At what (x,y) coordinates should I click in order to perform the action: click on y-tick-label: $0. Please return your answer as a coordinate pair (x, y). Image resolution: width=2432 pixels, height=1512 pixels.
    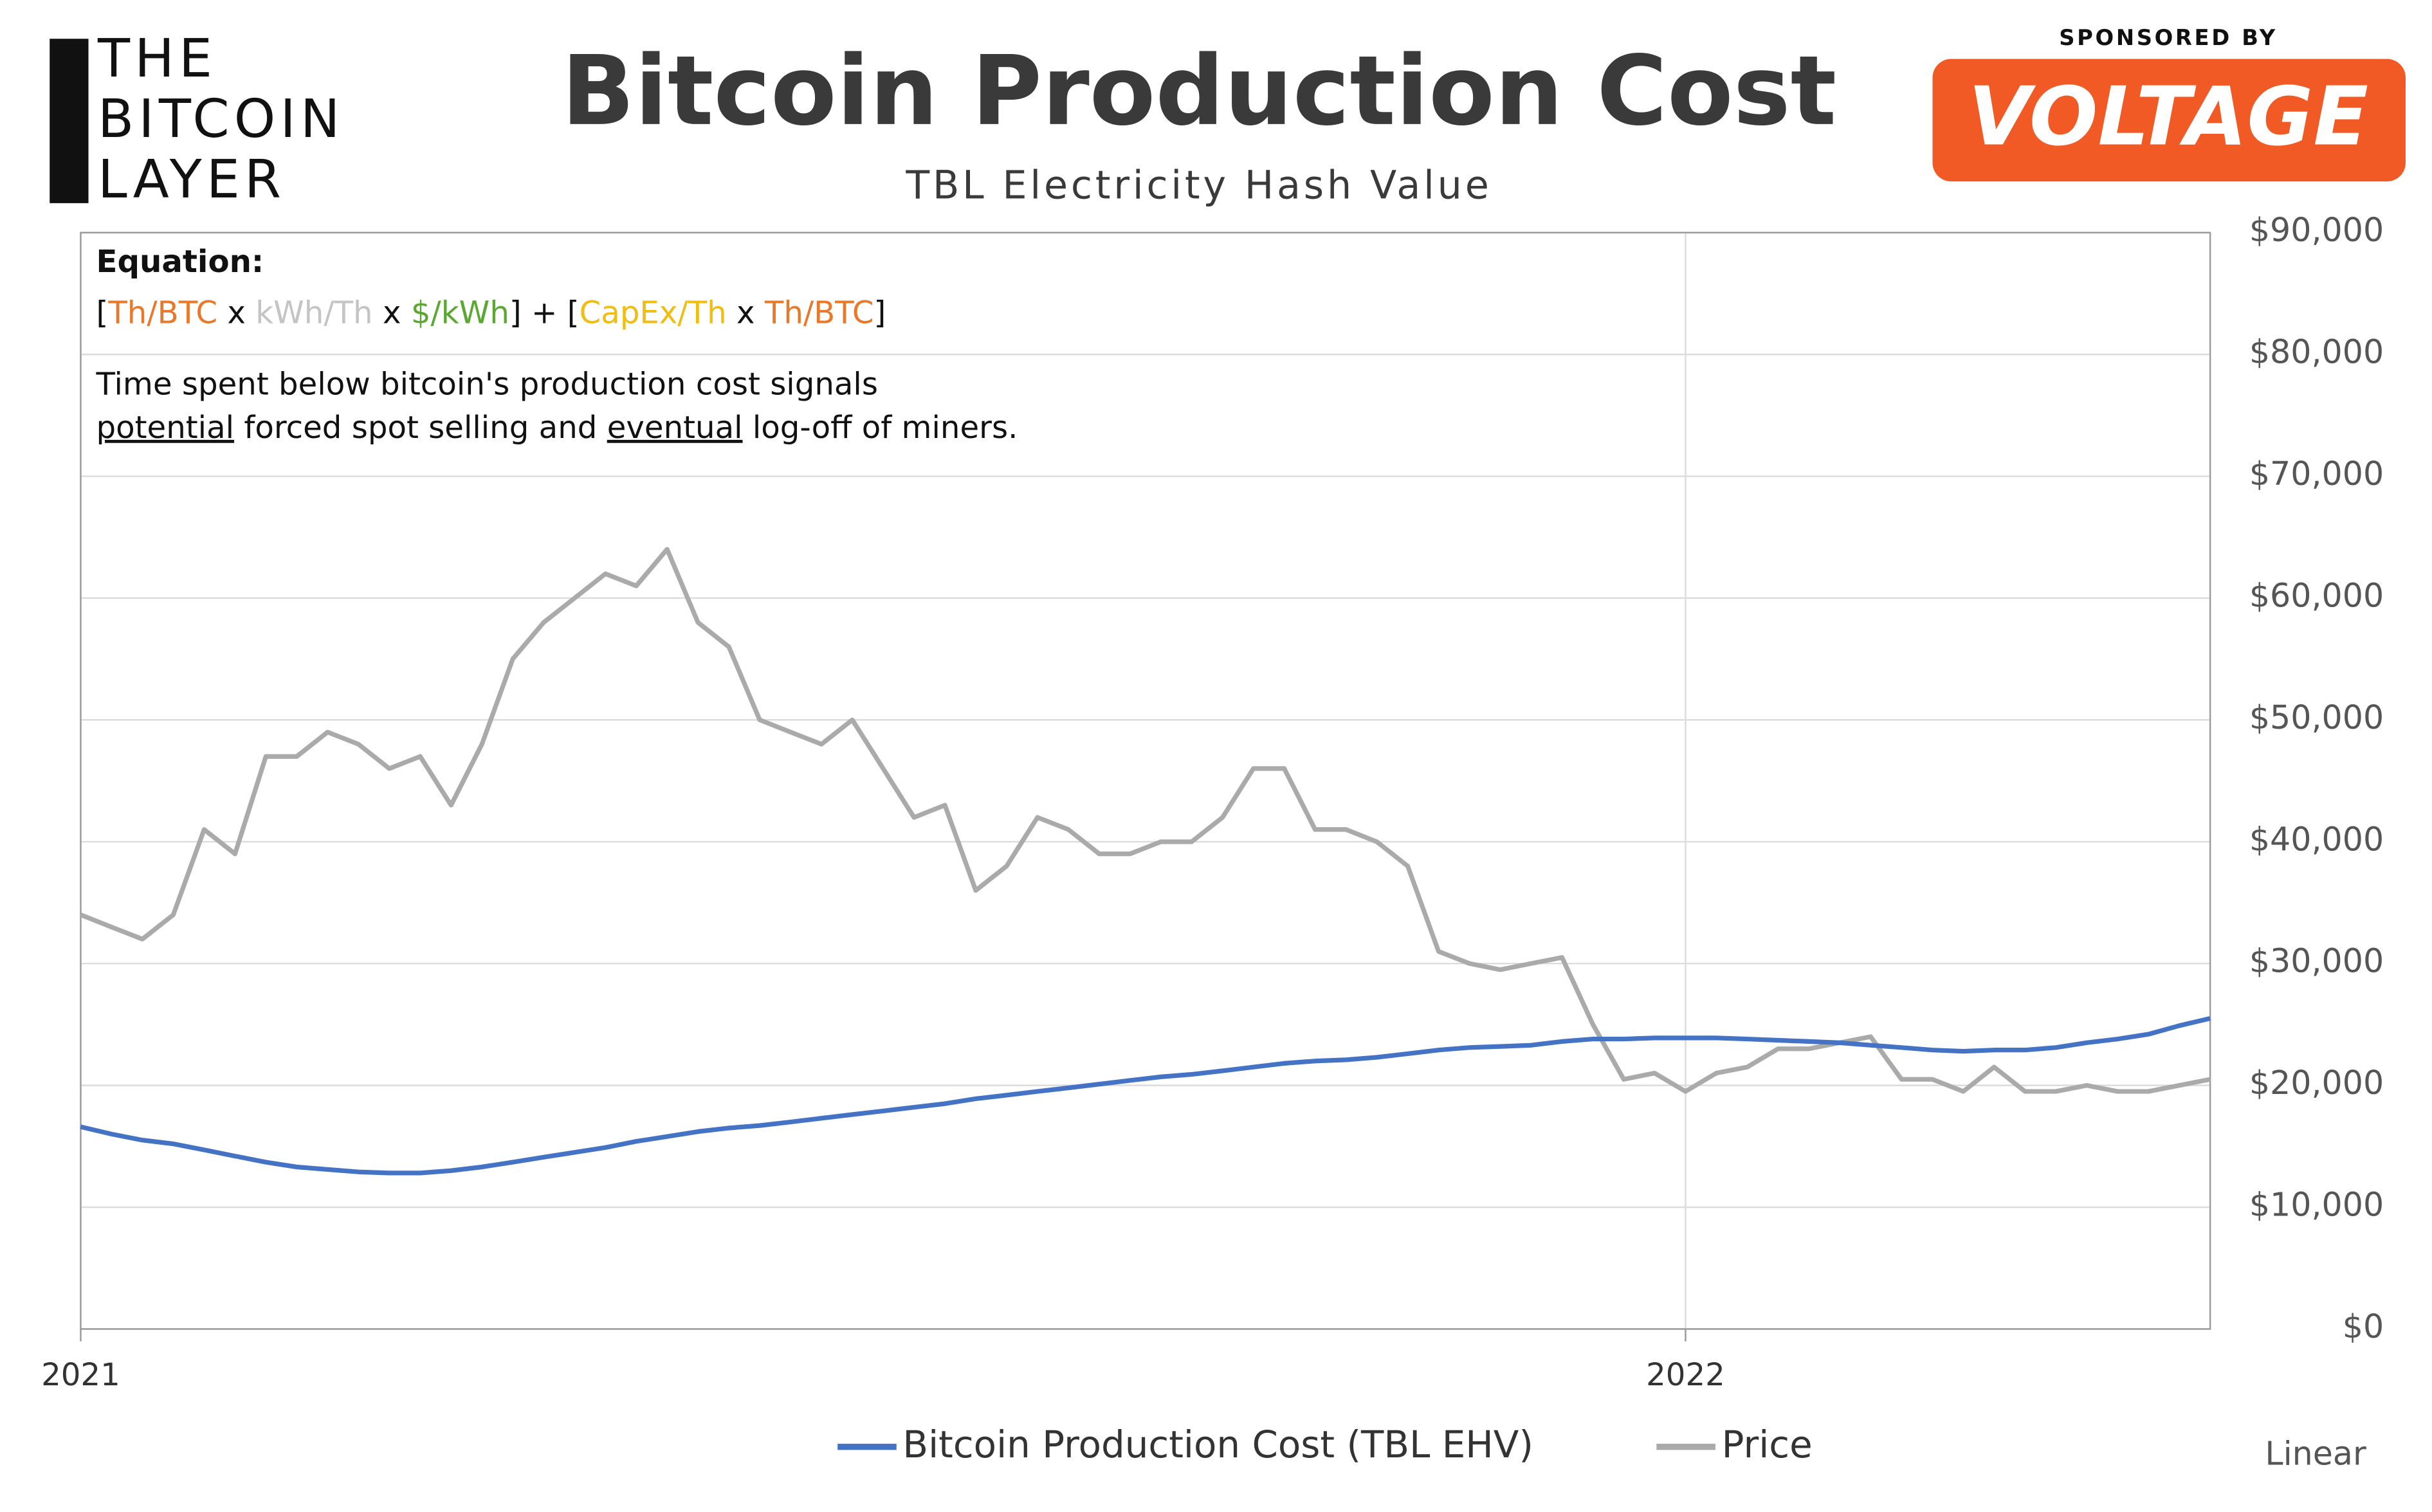
    Looking at the image, I should click on (2363, 1326).